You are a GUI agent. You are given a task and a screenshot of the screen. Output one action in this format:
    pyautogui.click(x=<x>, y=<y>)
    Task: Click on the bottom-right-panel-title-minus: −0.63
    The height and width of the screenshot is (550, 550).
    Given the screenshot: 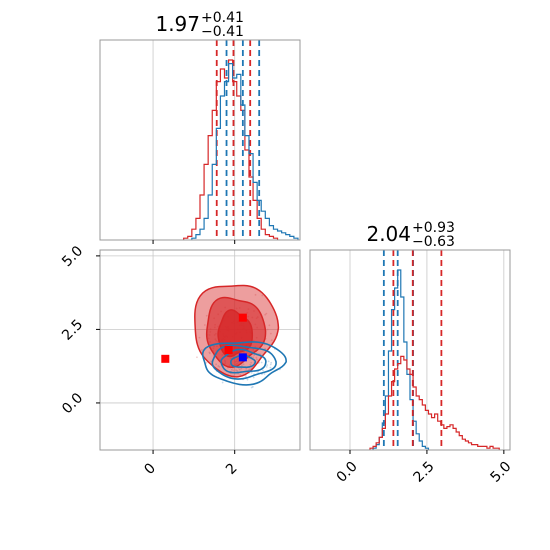 What is the action you would take?
    pyautogui.click(x=433, y=242)
    